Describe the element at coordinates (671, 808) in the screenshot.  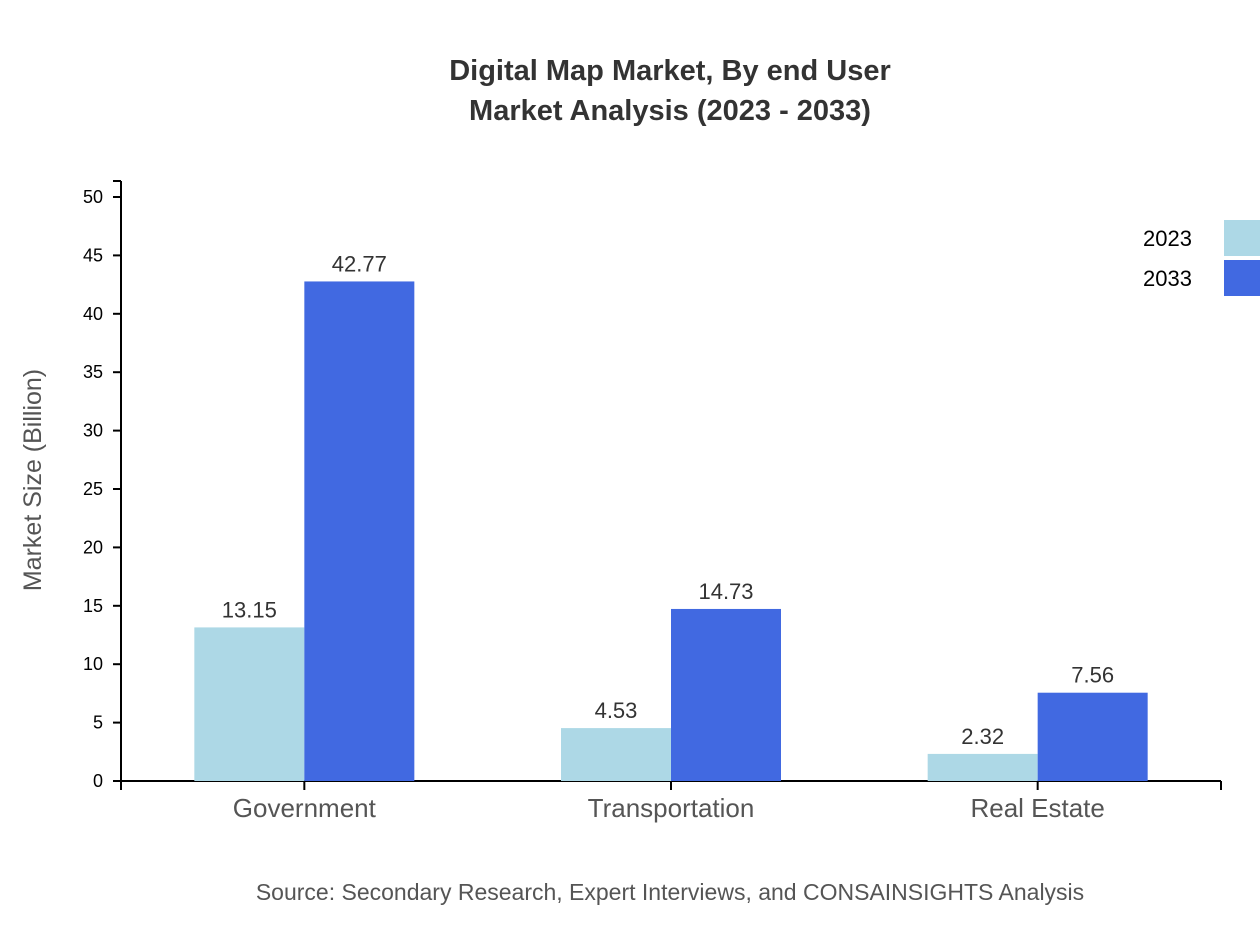
I see `x-tick-label: Transportation` at that location.